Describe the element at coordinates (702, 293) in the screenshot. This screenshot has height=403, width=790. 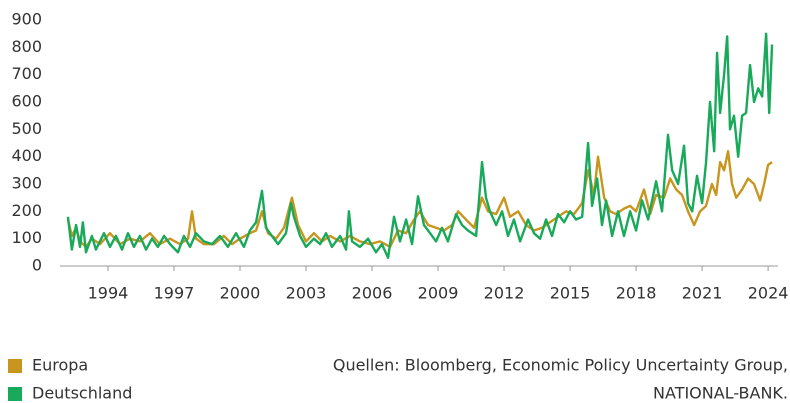
I see `x-tick-label: 2021` at that location.